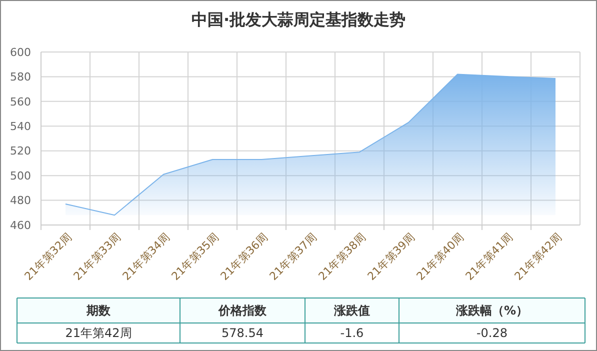 The height and width of the screenshot is (351, 597). What do you see at coordinates (99, 311) in the screenshot?
I see `text: 期数` at bounding box center [99, 311].